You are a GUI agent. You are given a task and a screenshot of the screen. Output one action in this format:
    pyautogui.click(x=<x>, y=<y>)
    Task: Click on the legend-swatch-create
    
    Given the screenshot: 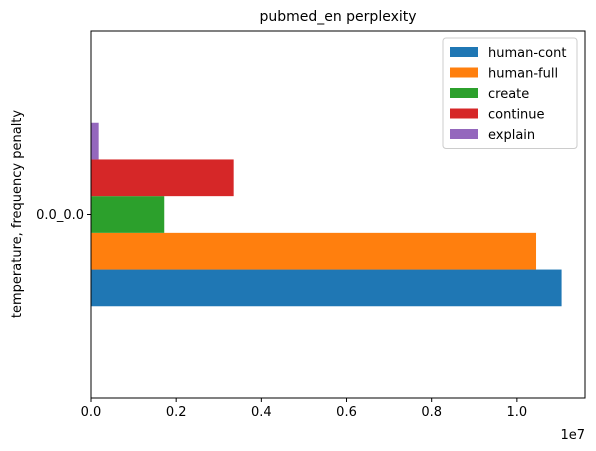 What is the action you would take?
    pyautogui.click(x=464, y=93)
    